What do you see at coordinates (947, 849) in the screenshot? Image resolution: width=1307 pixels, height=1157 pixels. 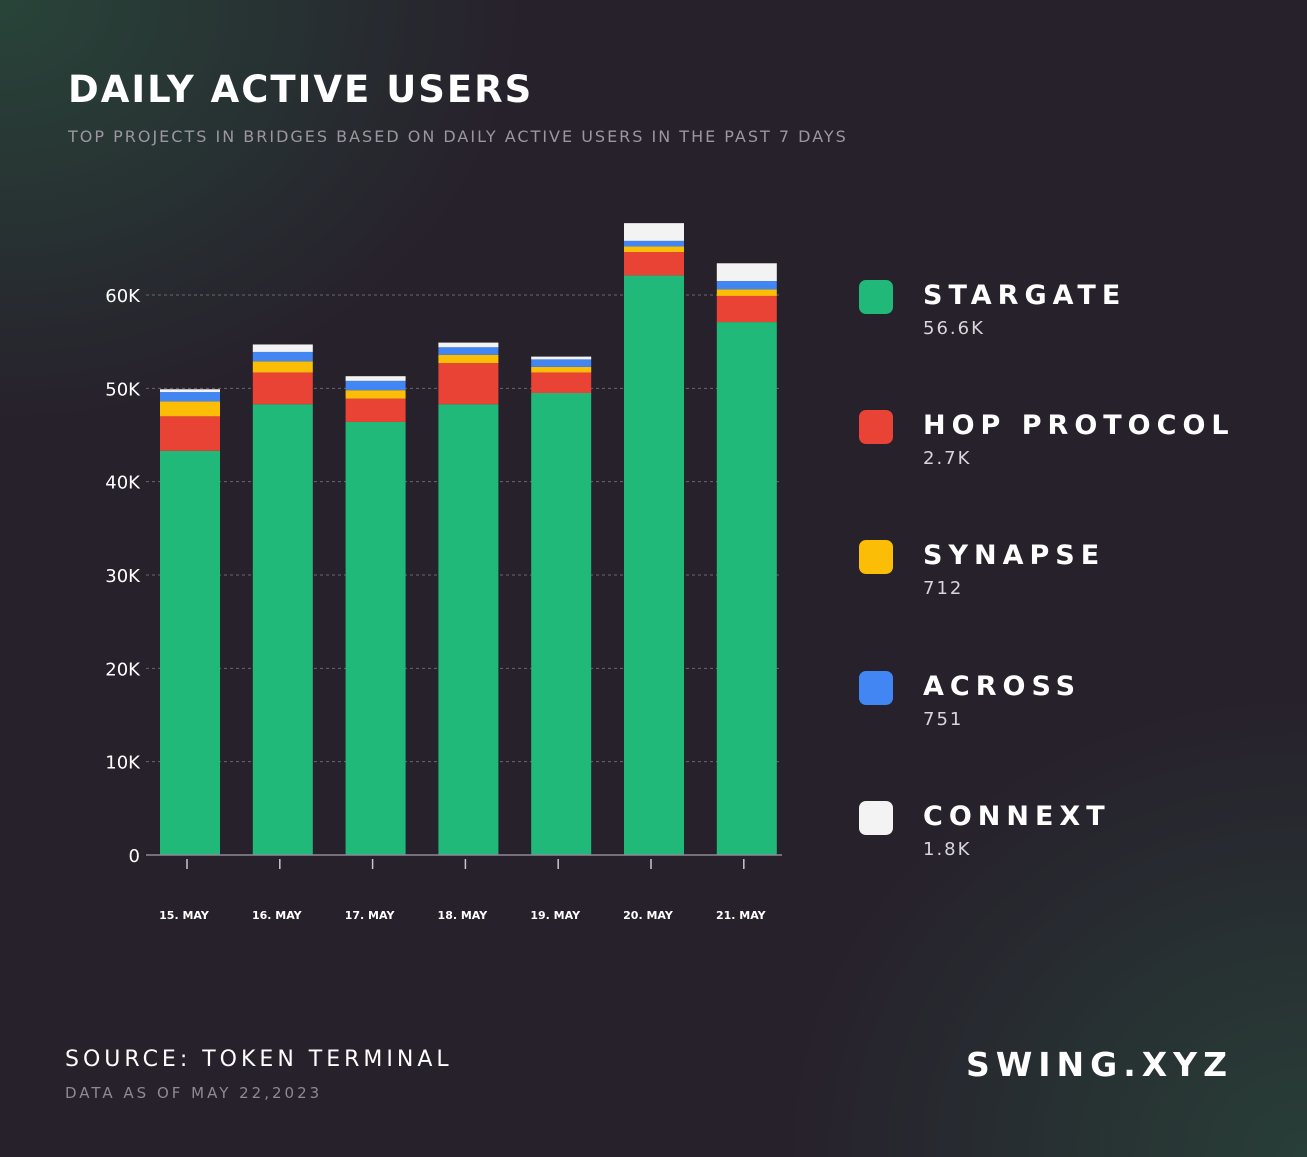 I see `legend-value-connext: 1.8K` at bounding box center [947, 849].